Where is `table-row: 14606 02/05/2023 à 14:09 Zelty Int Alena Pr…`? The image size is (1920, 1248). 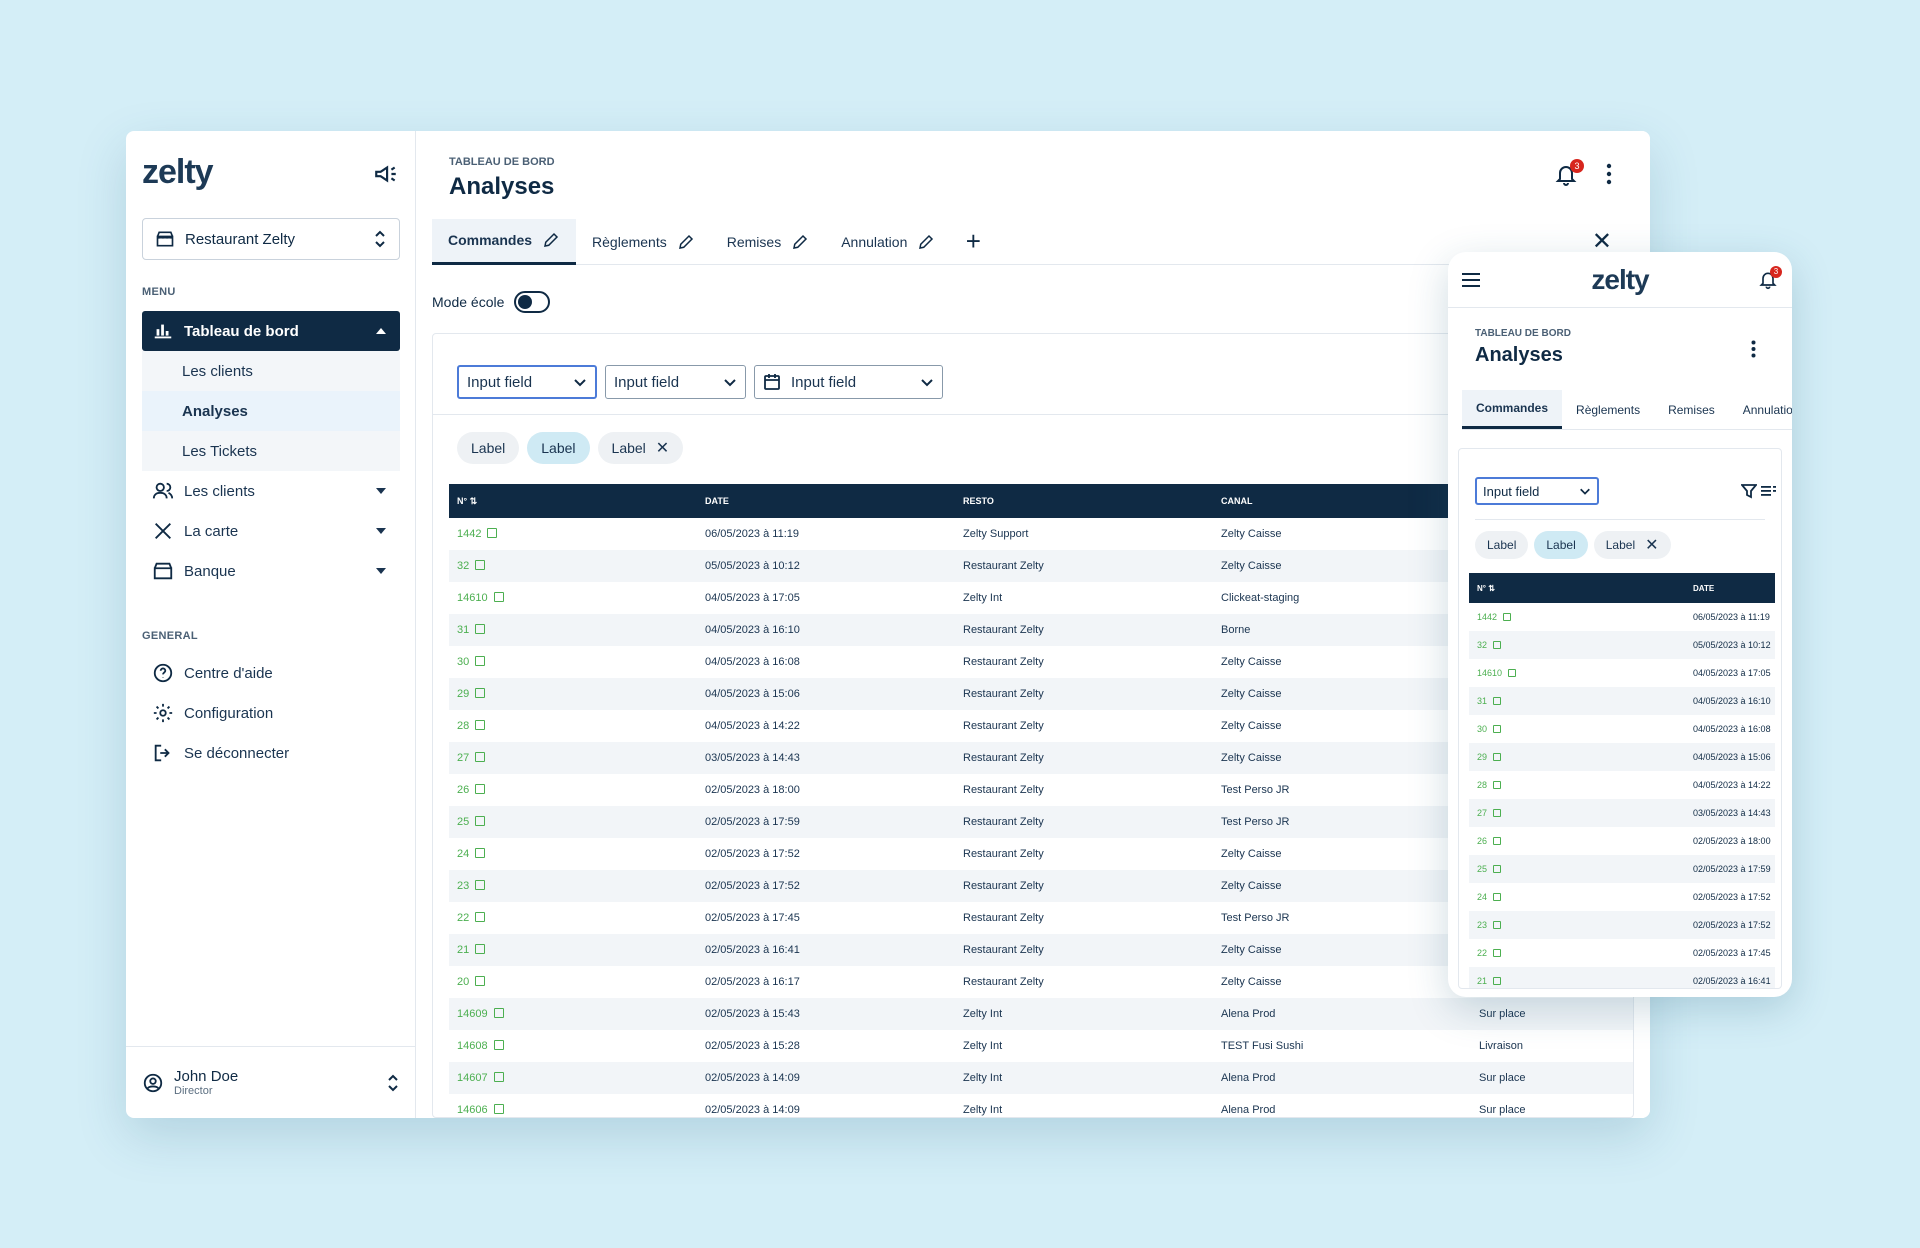
table-row: 14606 02/05/2023 à 14:09 Zelty Int Alena Pr… is located at coordinates (1041, 1106).